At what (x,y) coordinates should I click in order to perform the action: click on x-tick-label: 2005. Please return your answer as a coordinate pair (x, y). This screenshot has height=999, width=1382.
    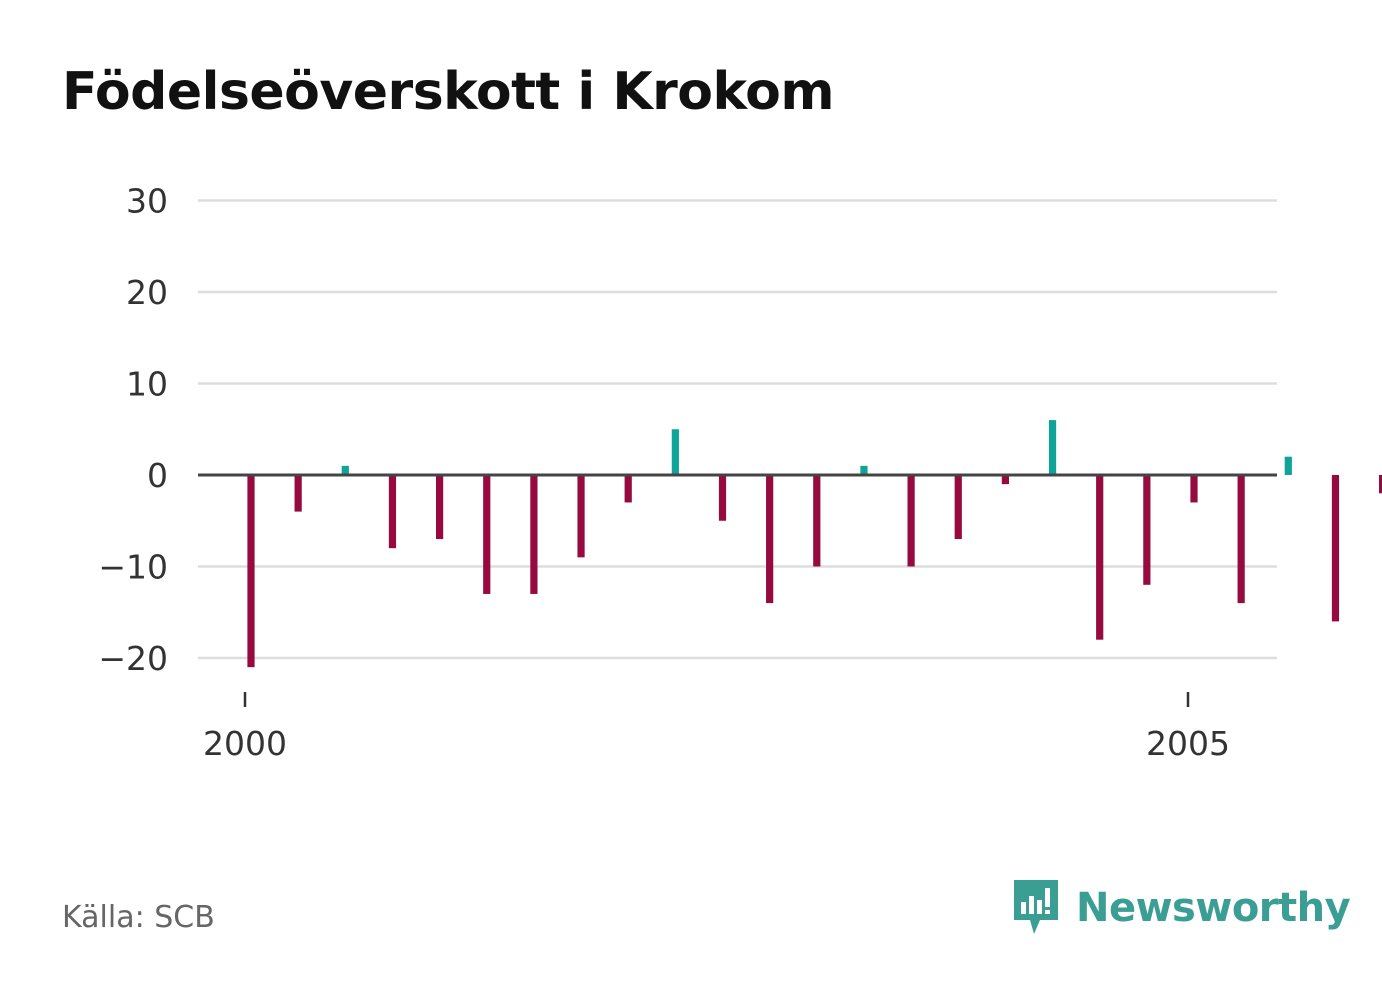
    Looking at the image, I should click on (1188, 743).